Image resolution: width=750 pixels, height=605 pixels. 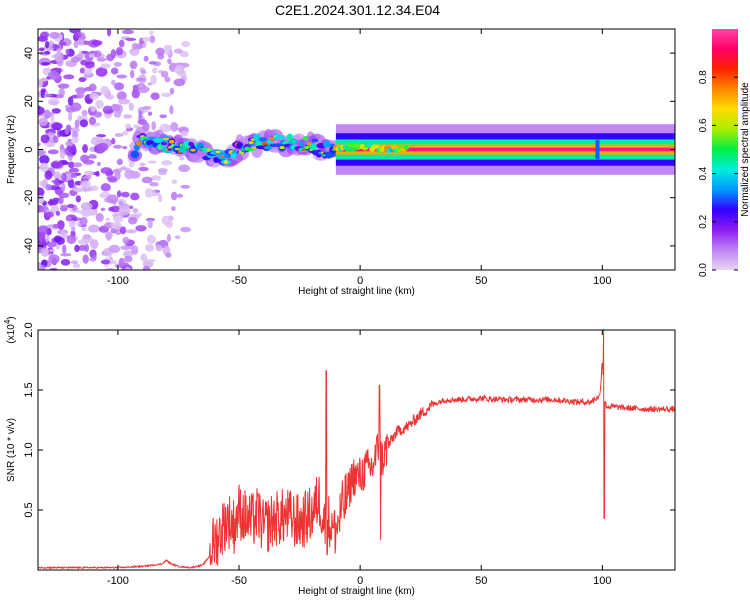 What do you see at coordinates (29, 246) in the screenshot?
I see `top-ytick-label: -40` at bounding box center [29, 246].